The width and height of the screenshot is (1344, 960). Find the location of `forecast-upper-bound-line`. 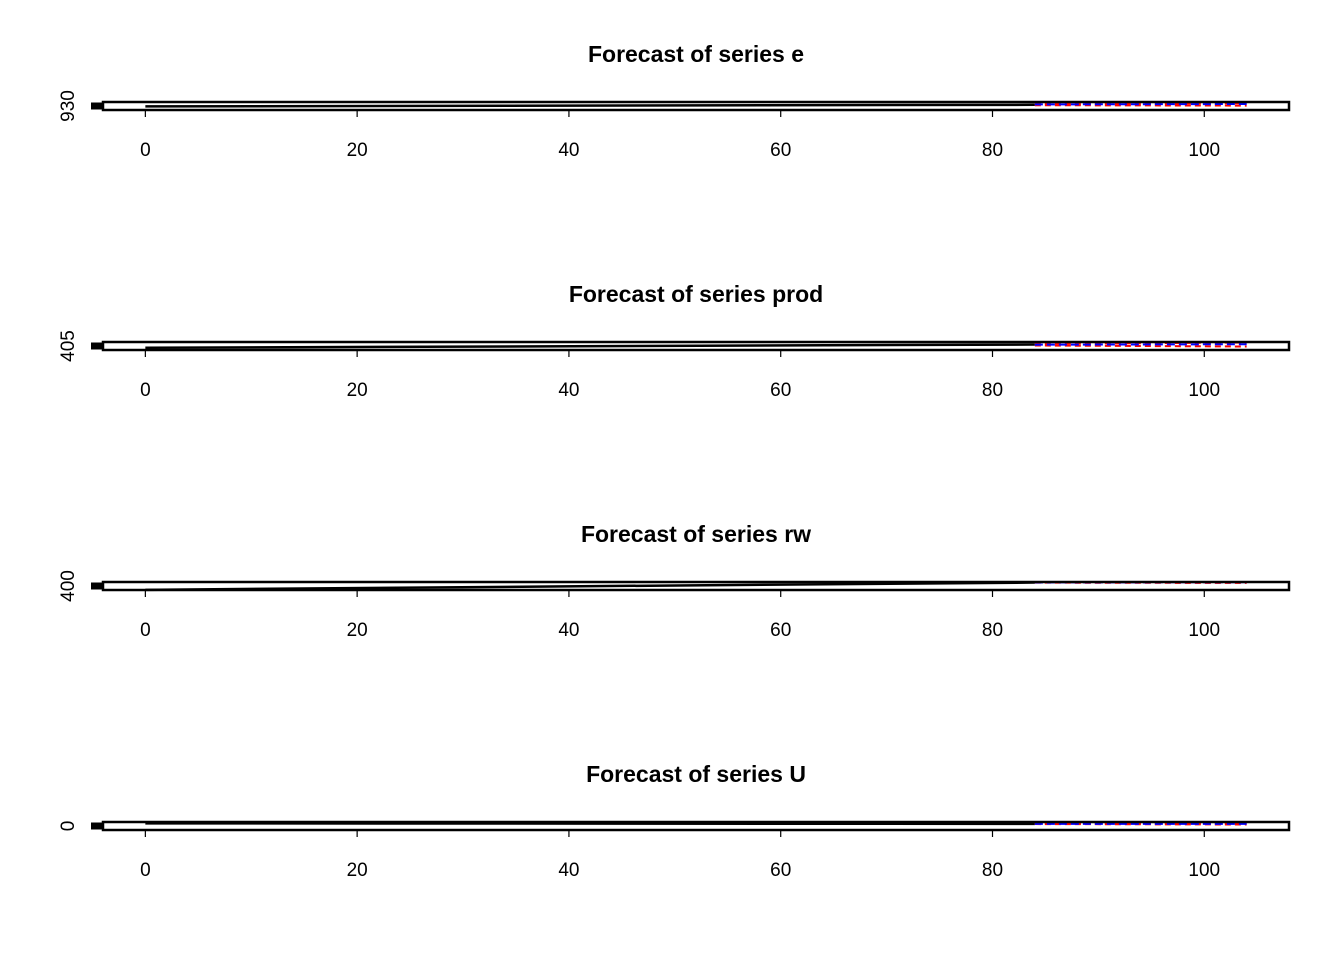

forecast-upper-bound-line is located at coordinates (1140, 103).